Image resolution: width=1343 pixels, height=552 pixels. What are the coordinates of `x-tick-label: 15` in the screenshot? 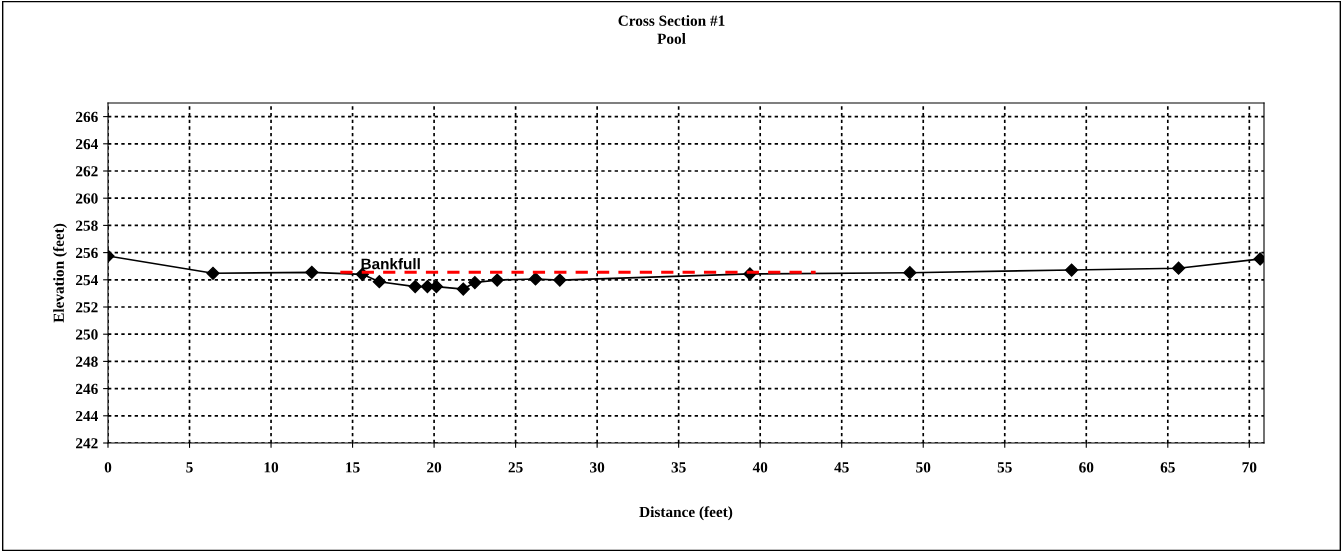 It's located at (353, 467).